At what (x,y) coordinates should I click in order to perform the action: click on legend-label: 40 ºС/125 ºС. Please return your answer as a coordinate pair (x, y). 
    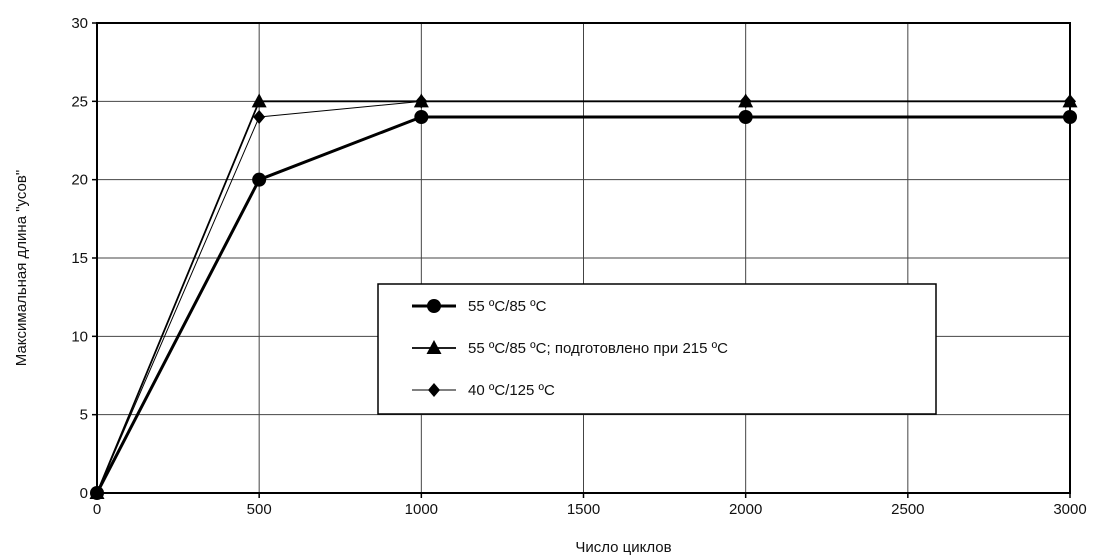
    Looking at the image, I should click on (511, 390).